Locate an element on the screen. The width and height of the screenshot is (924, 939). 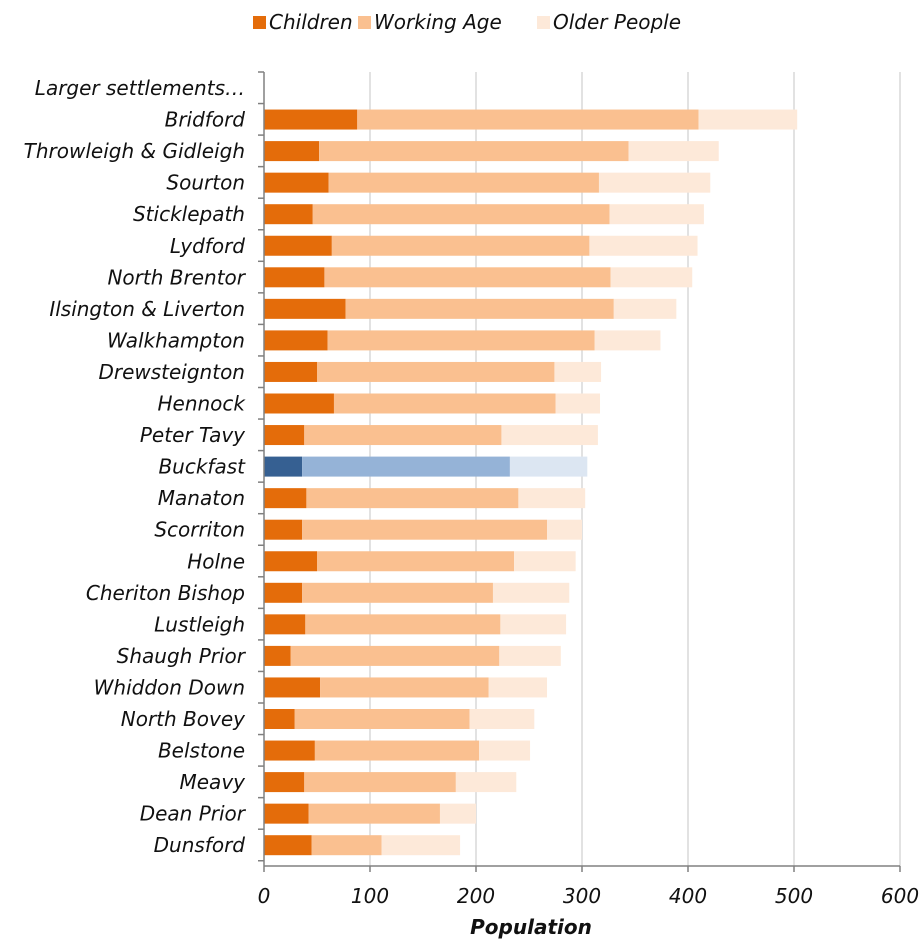
x-tick-label: 300 is located at coordinates (582, 896).